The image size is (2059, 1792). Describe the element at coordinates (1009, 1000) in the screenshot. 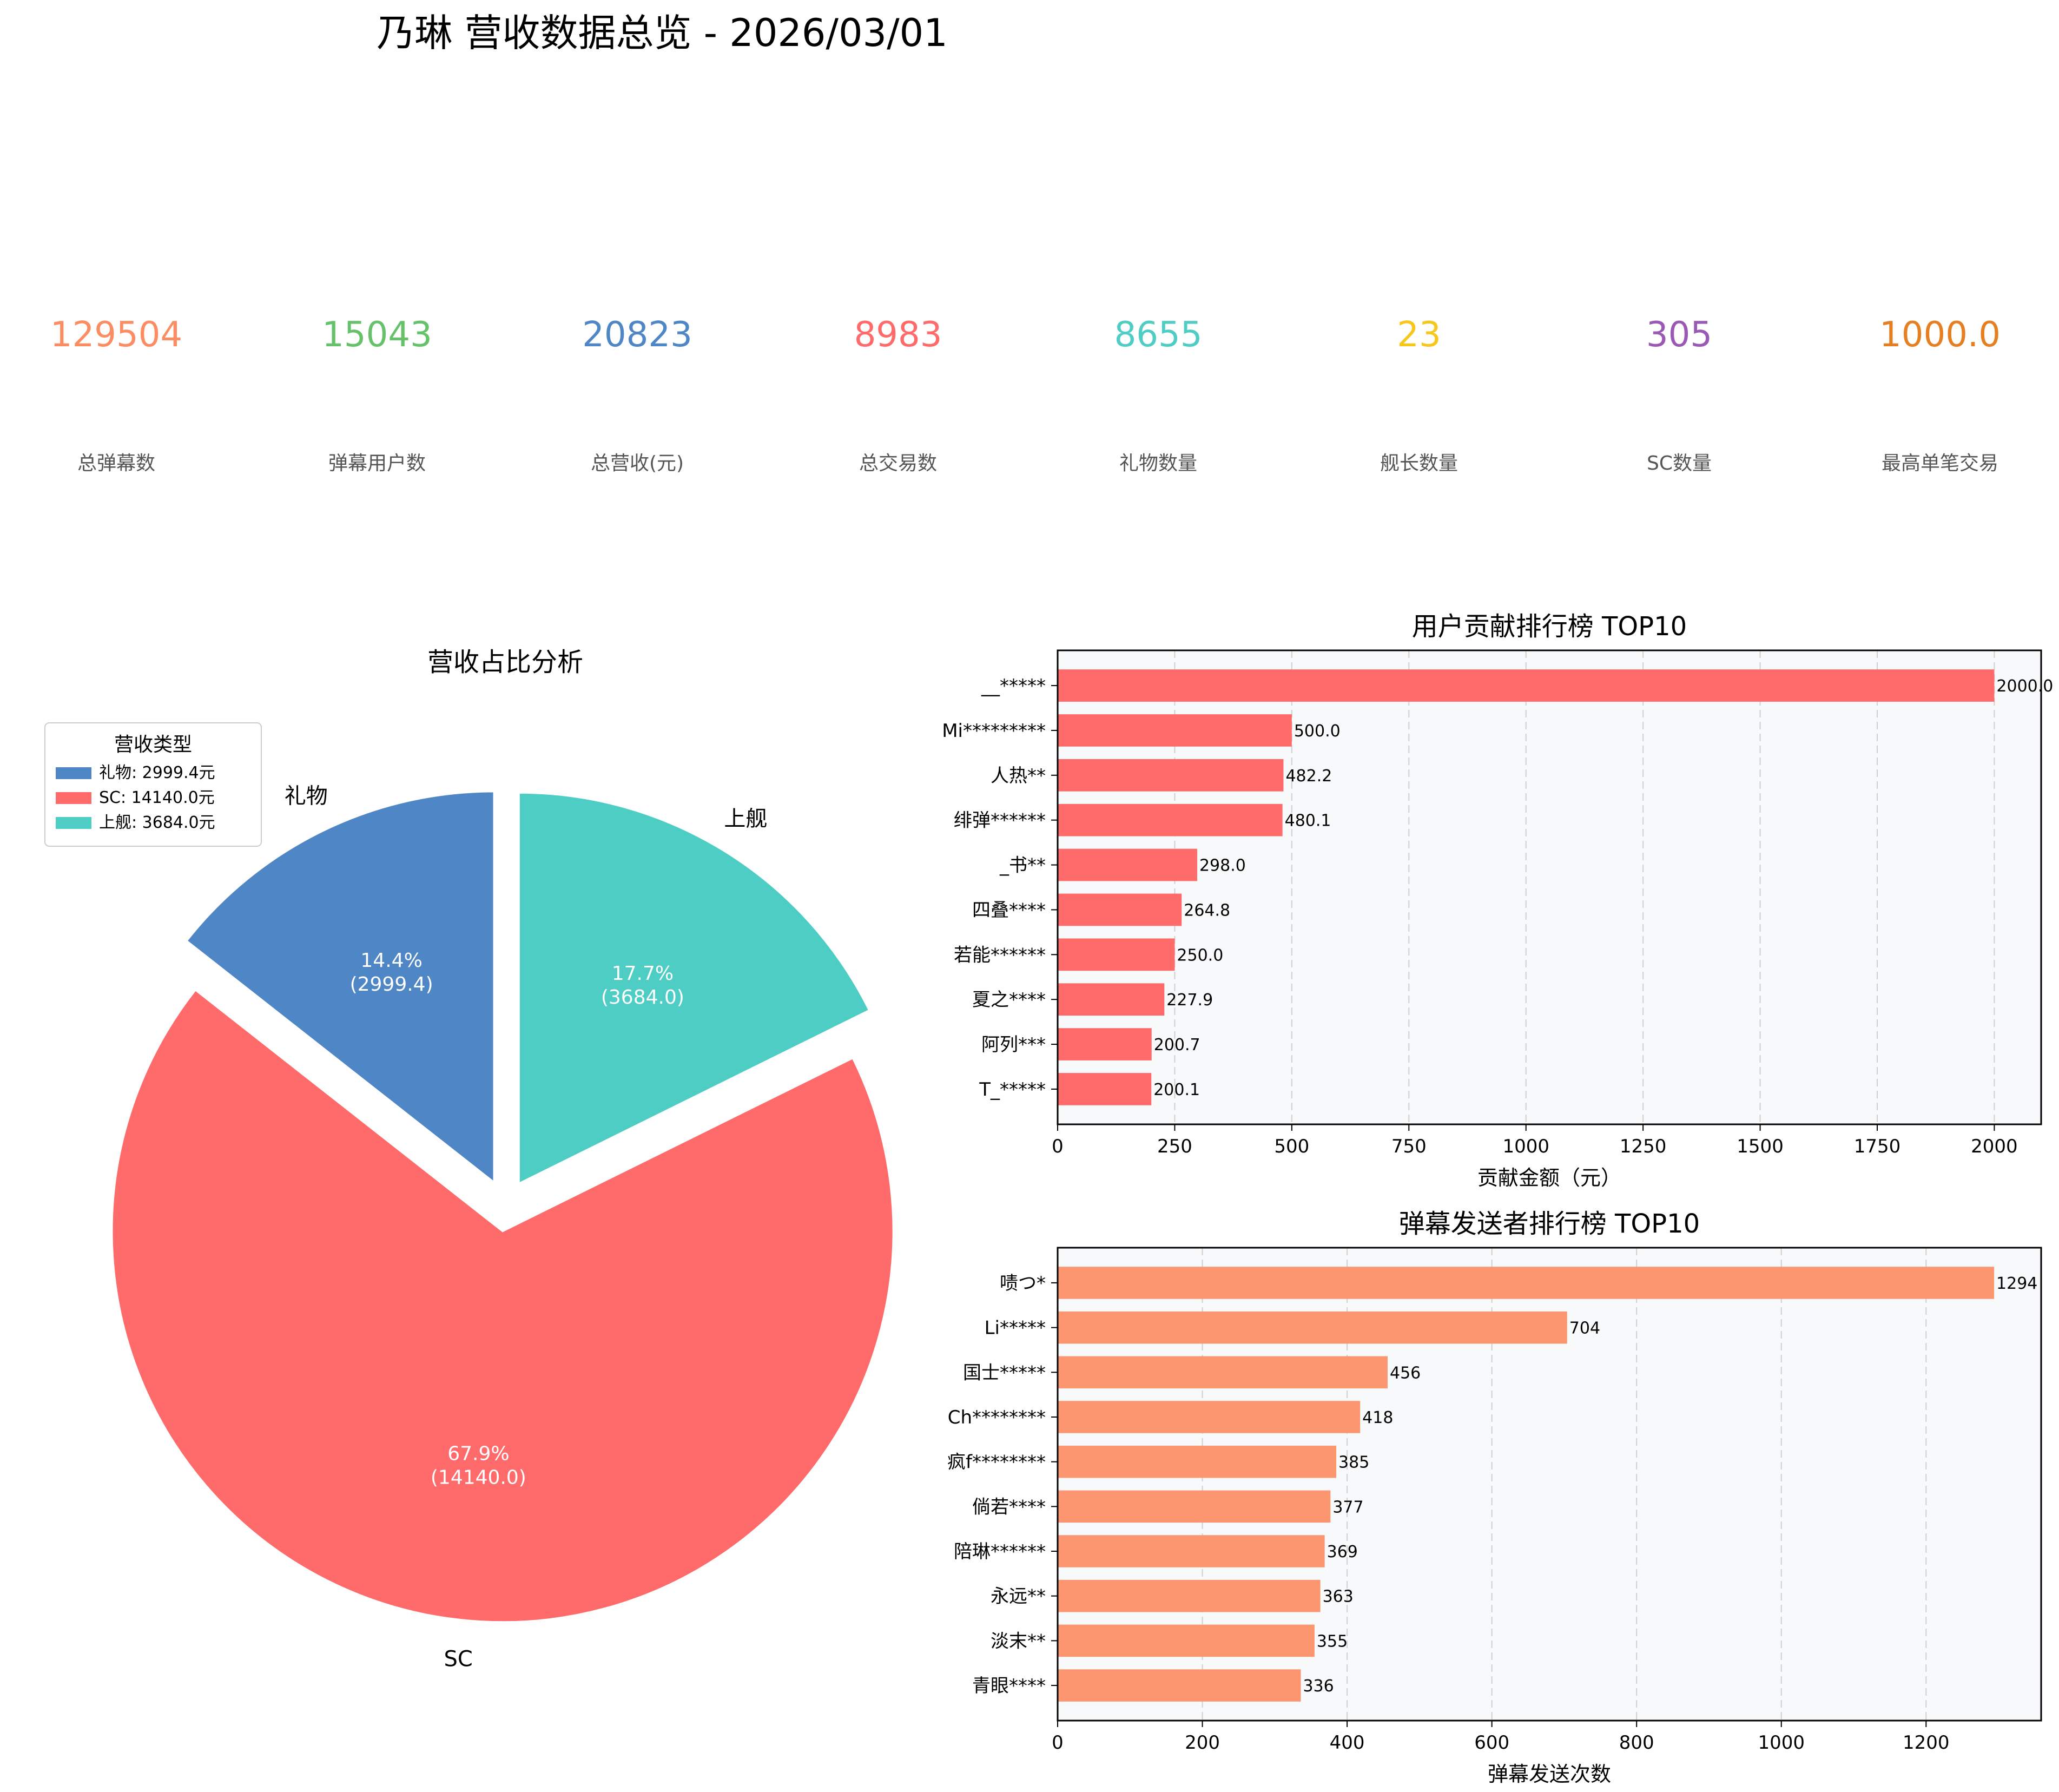

I see `y-tick-label: 夏之****` at that location.